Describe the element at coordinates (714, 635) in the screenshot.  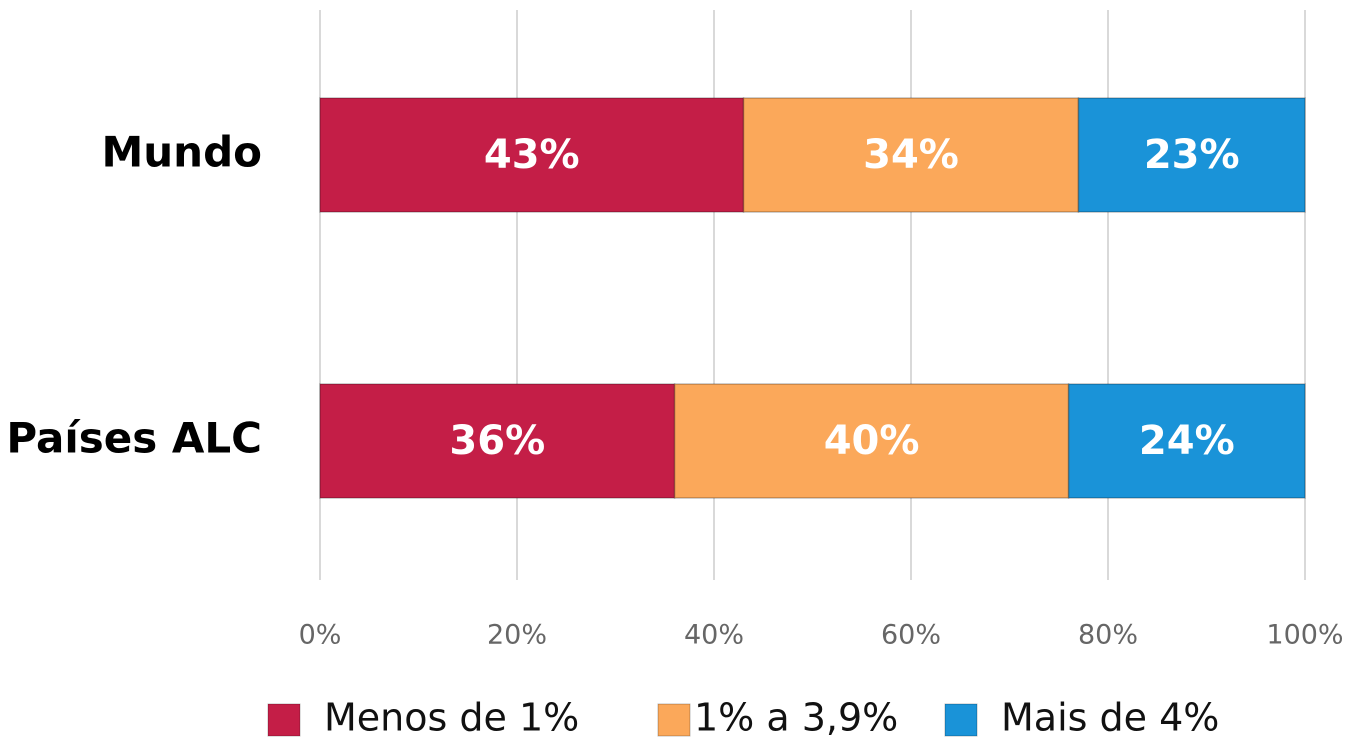
I see `x-tick-label: 40%` at that location.